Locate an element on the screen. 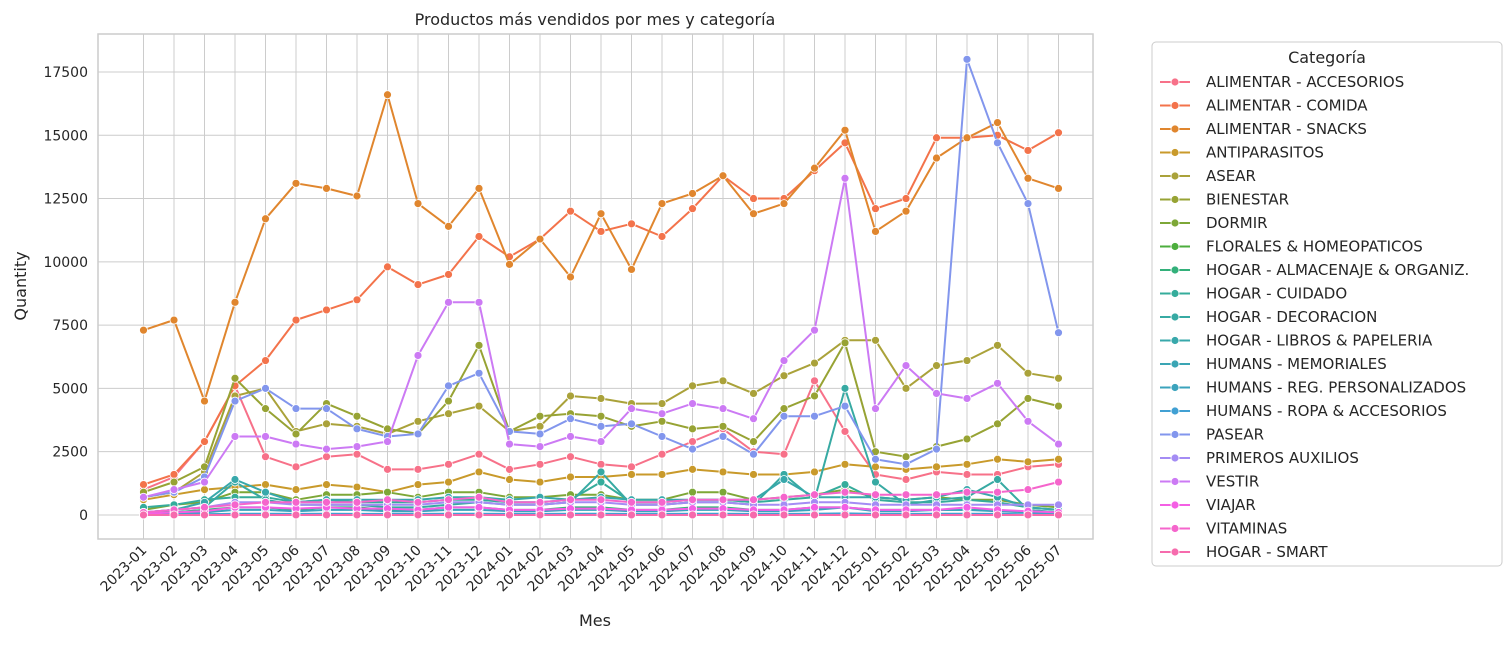 The height and width of the screenshot is (646, 1512). legend-label: HOGAR - ALMACENAJE & ORGANIZ. is located at coordinates (1337, 270).